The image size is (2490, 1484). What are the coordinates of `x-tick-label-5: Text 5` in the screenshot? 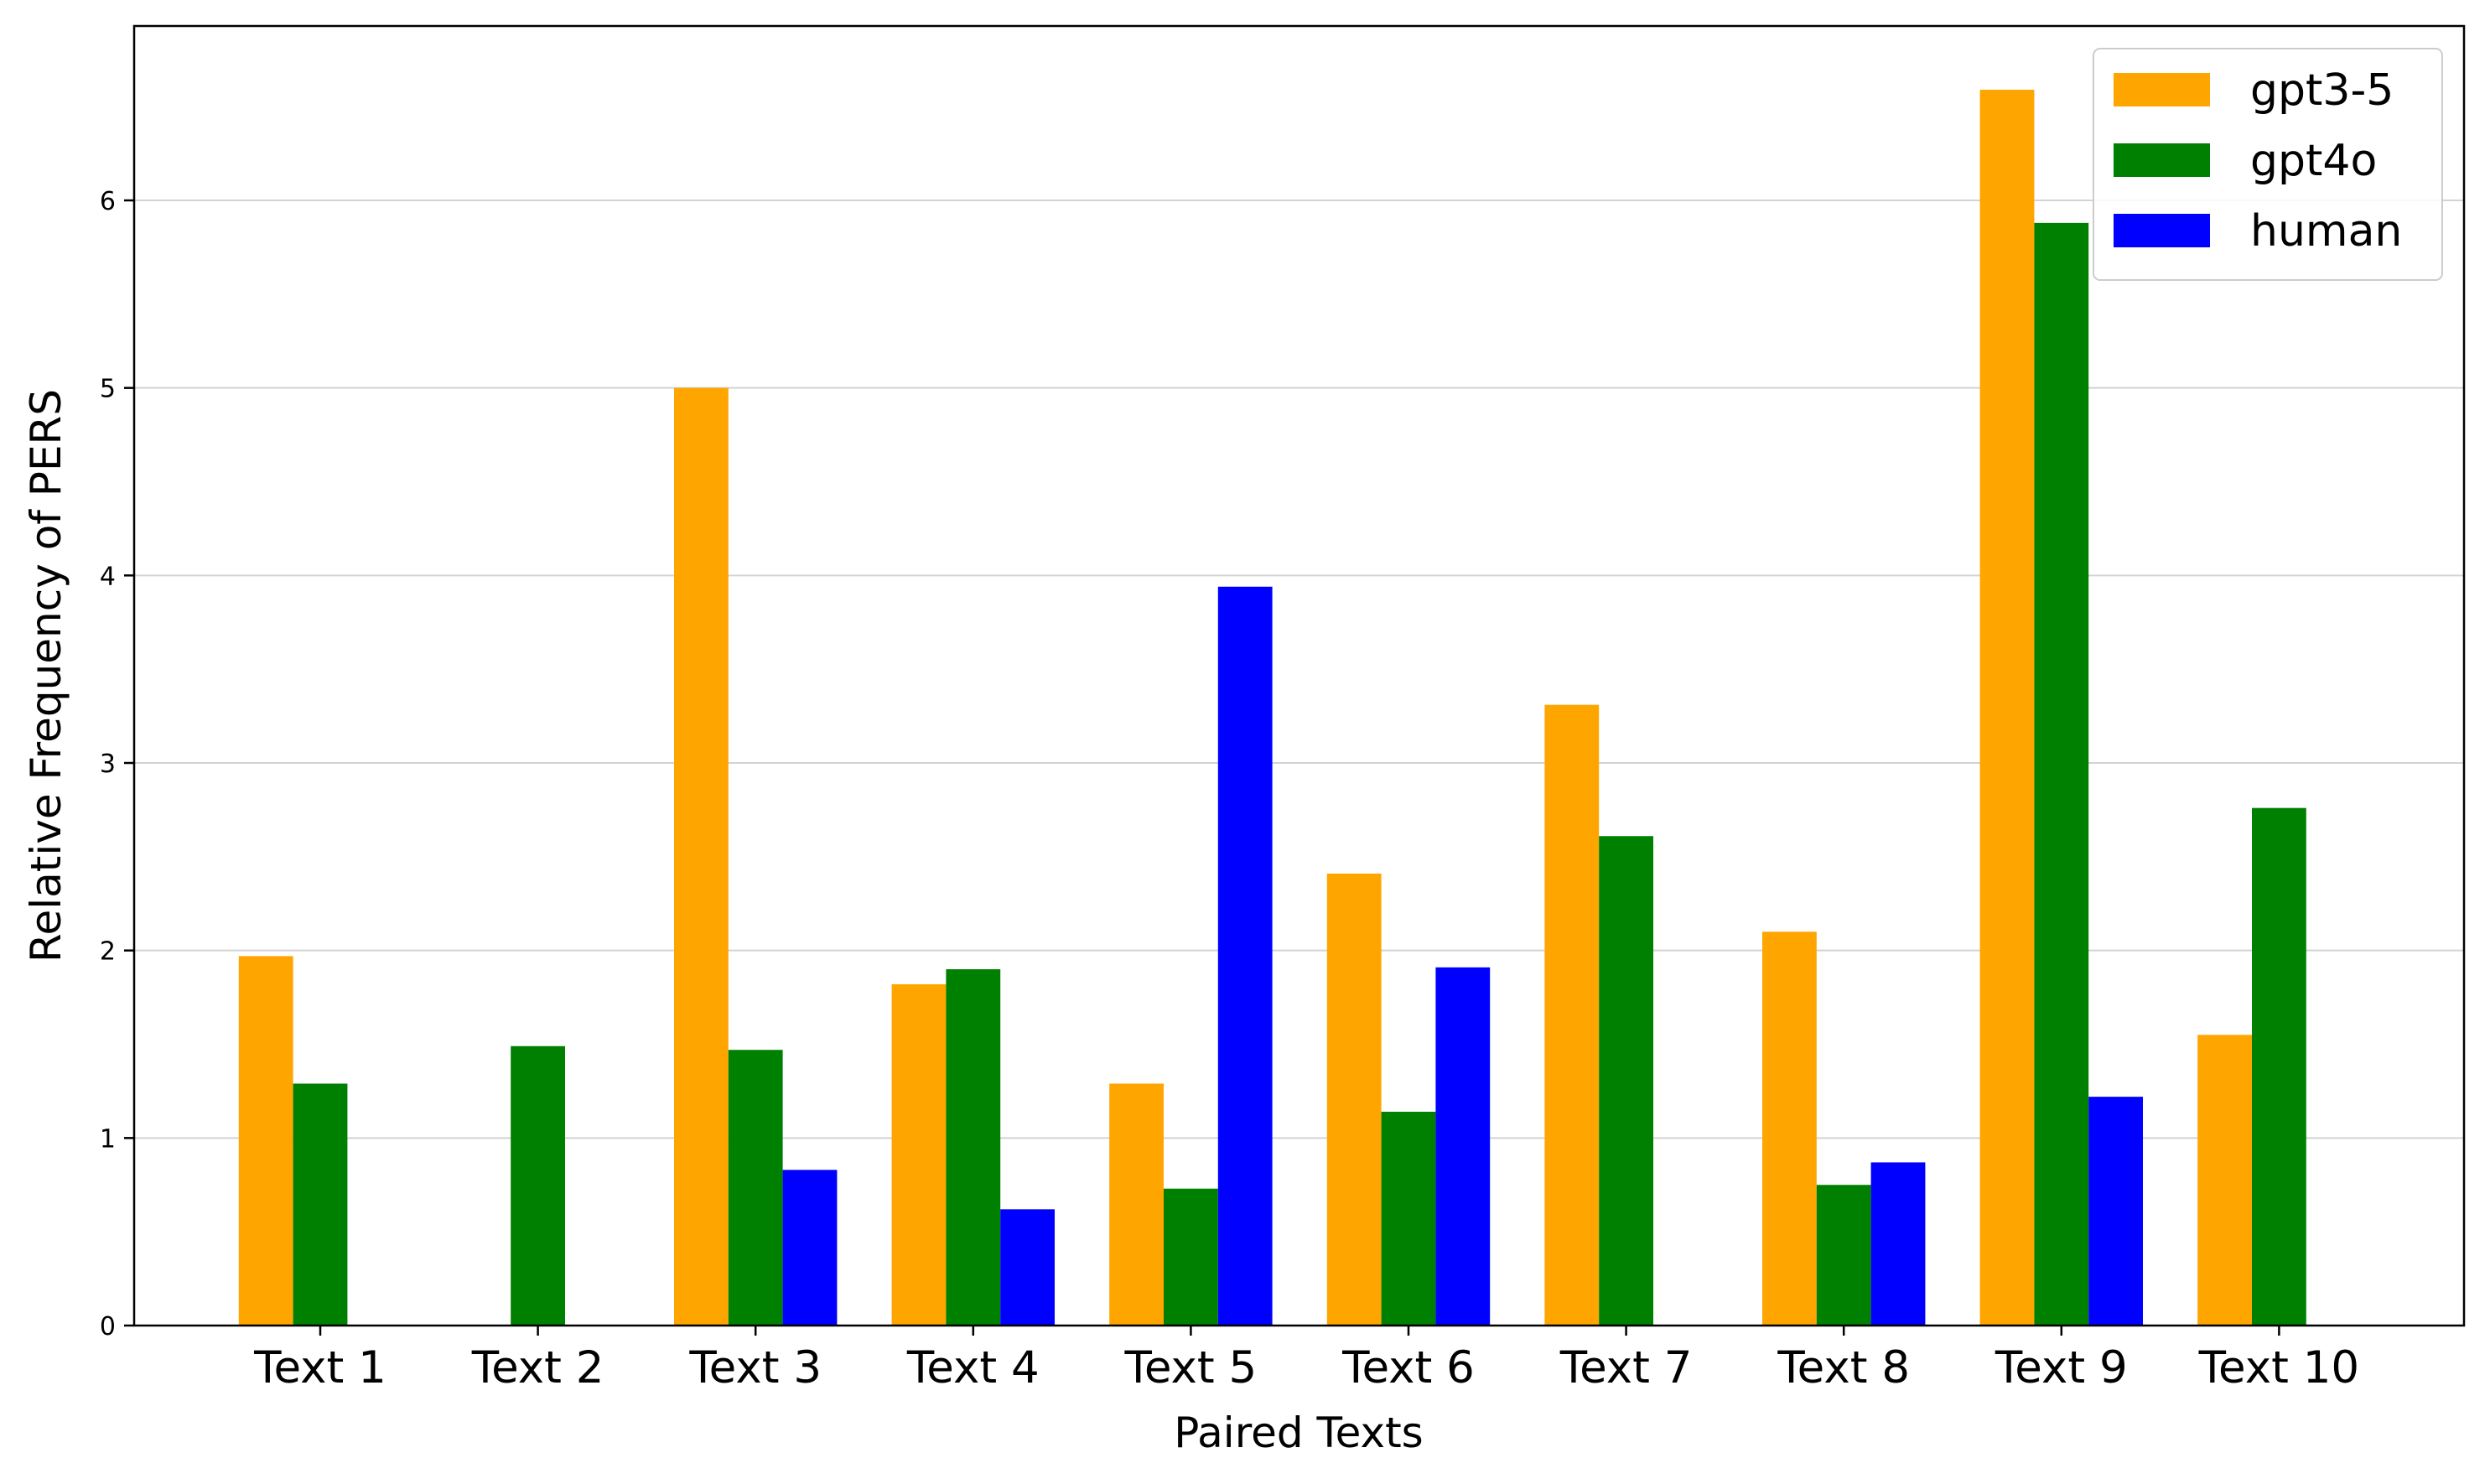 It's located at (1191, 1367).